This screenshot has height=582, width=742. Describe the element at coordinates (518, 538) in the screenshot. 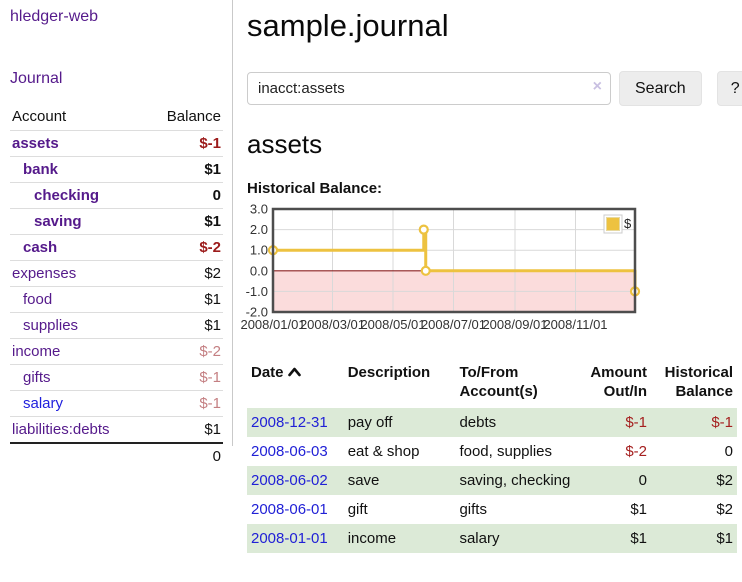

I see `transaction-accounts: salary` at that location.